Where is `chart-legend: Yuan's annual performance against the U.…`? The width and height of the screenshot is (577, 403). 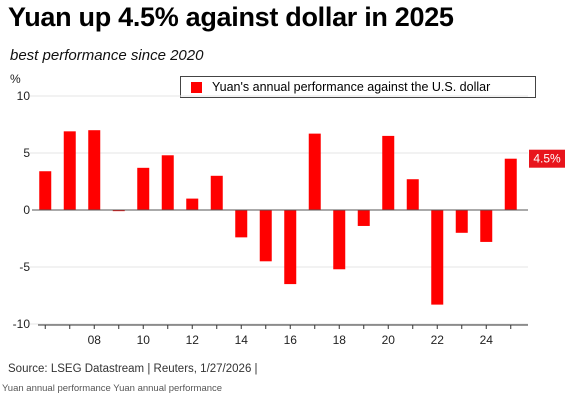 chart-legend: Yuan's annual performance against the U.… is located at coordinates (358, 87).